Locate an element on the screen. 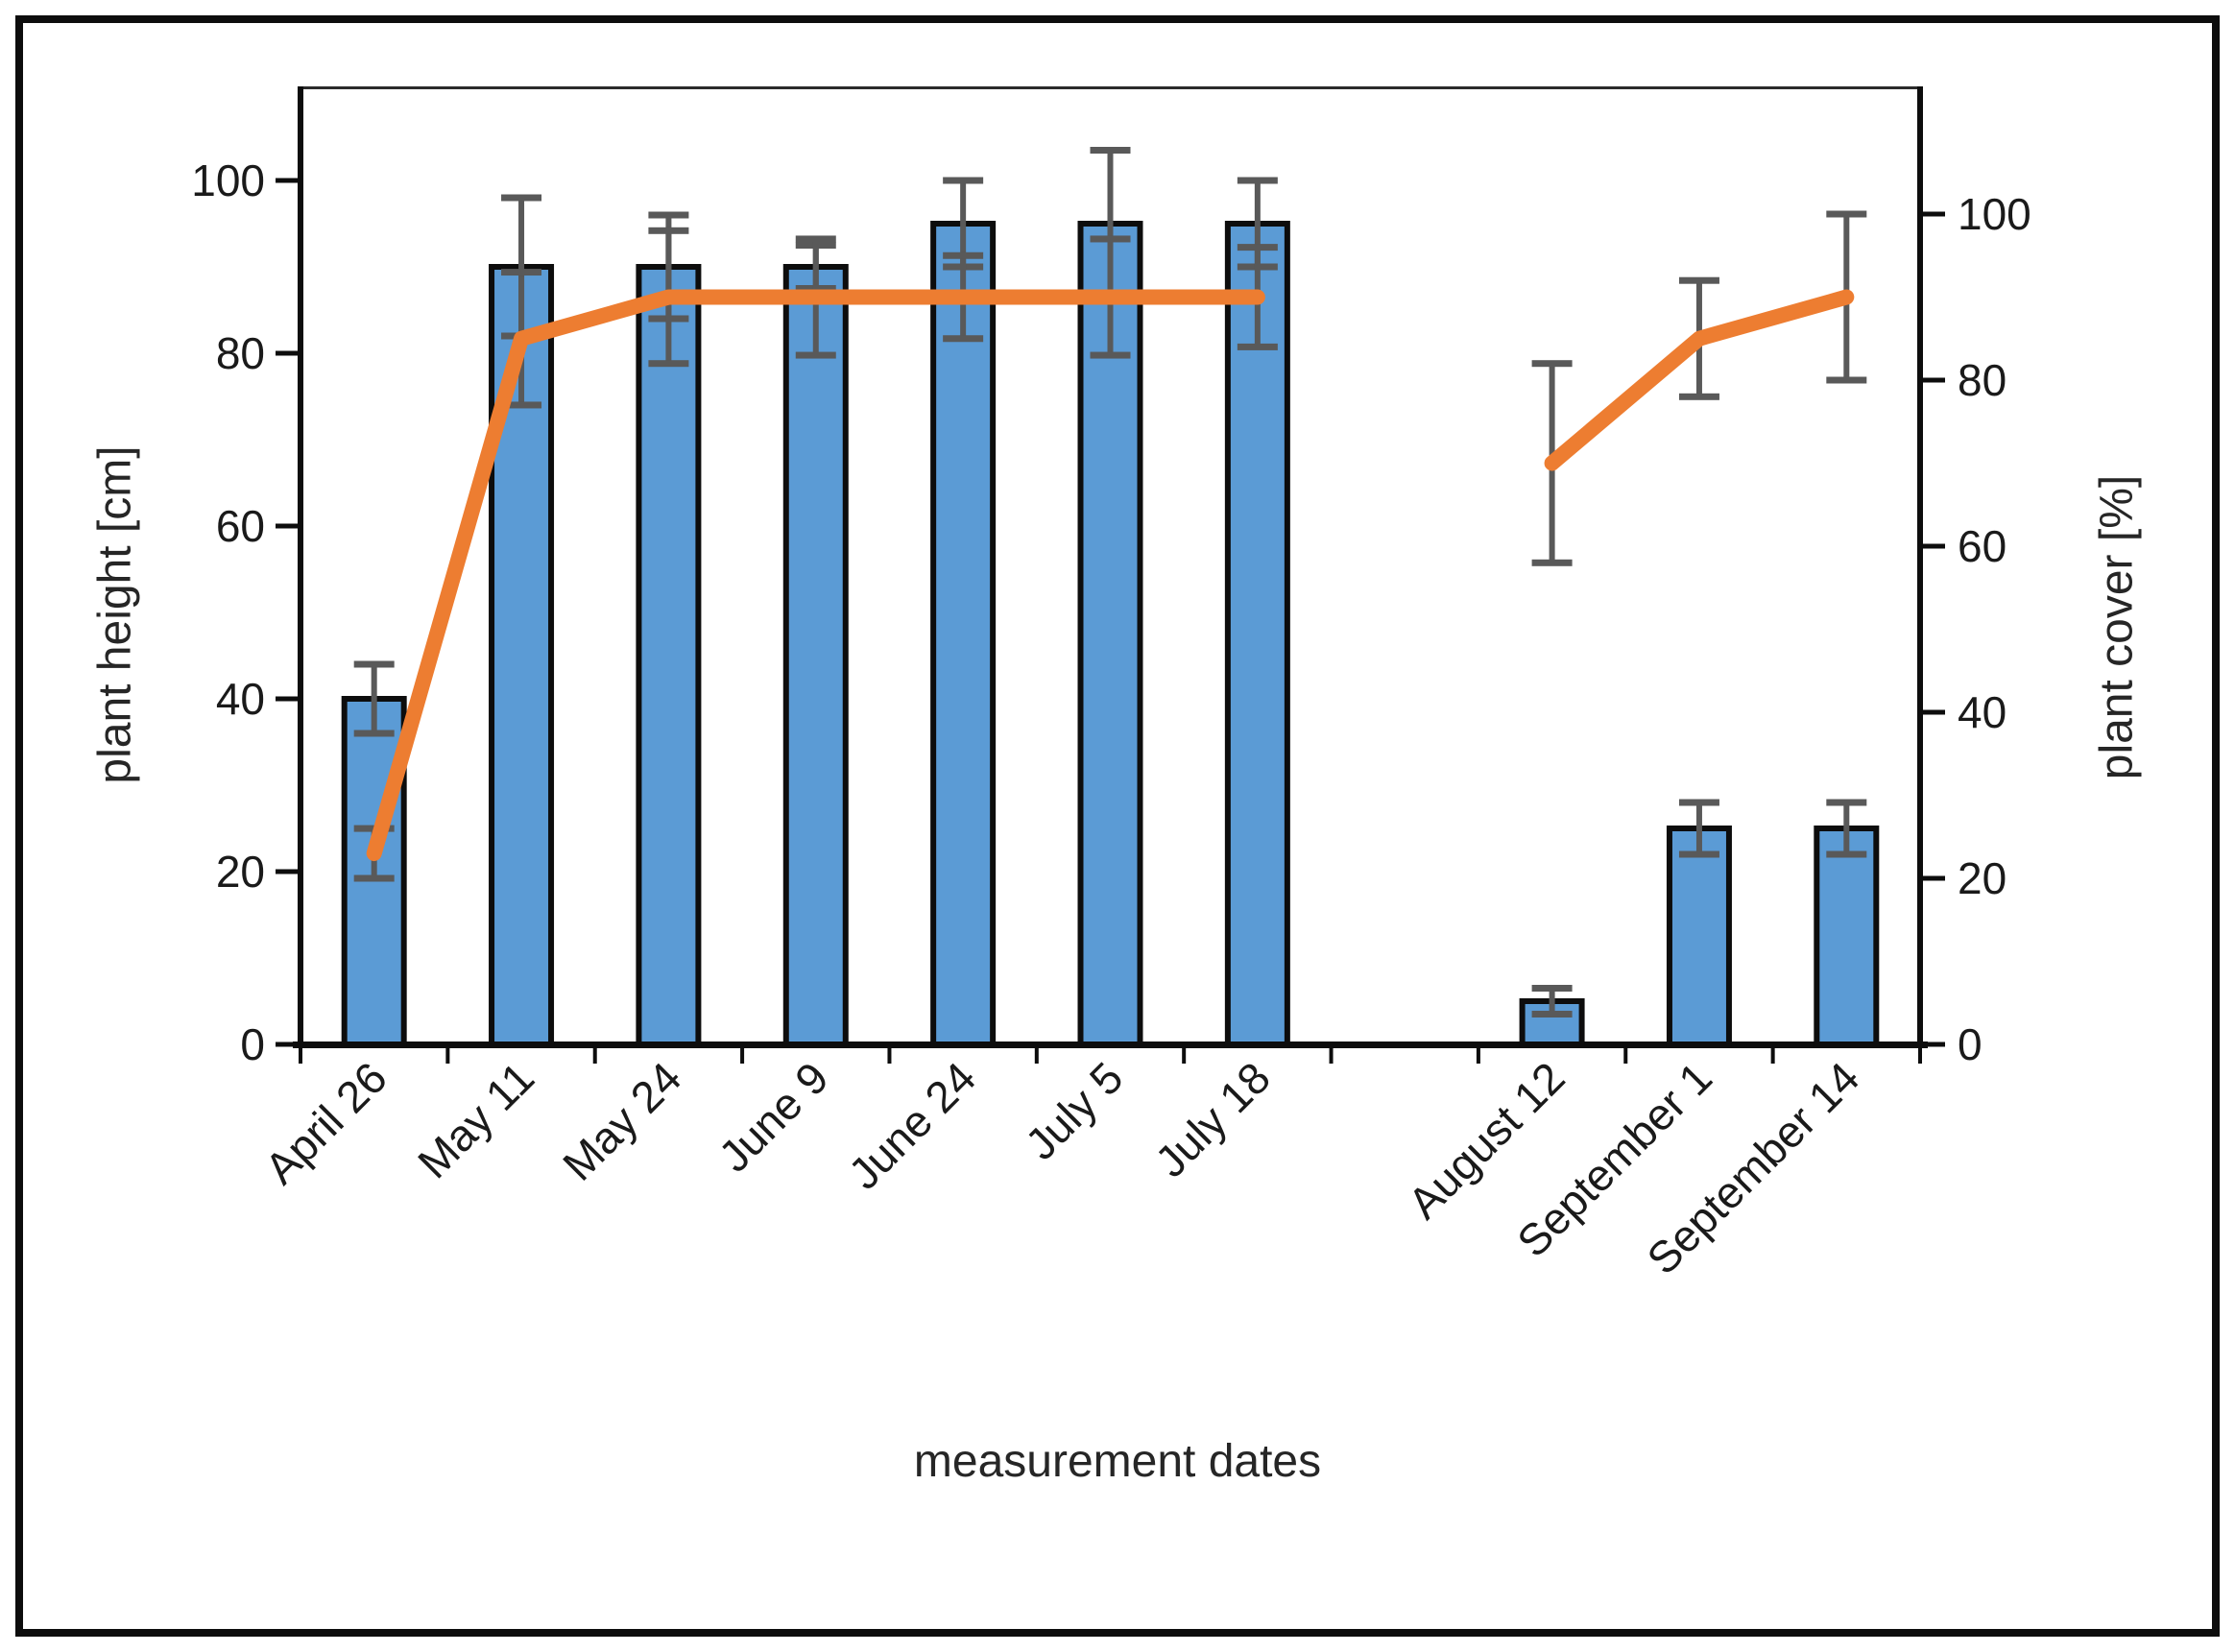  right-axis-tick-label: 80 is located at coordinates (1982, 380).